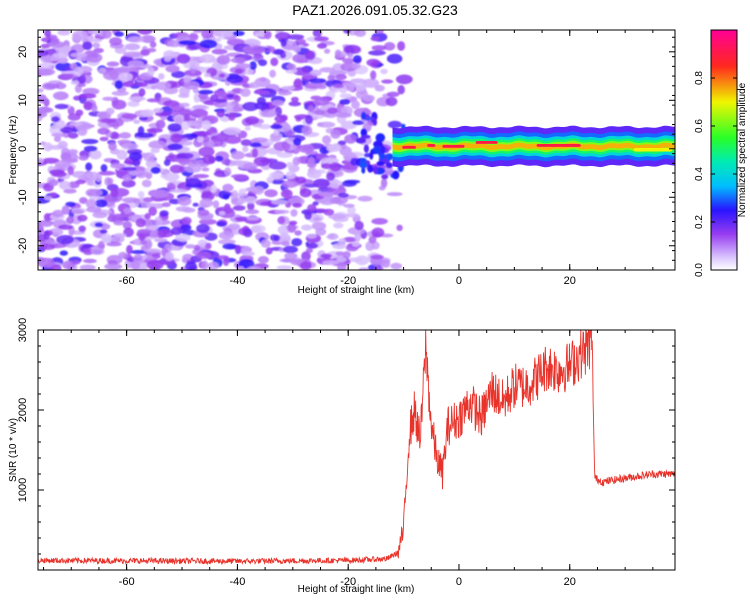 This screenshot has width=750, height=600. I want to click on colorbar-label: Normalized spectral amplitude, so click(742, 149).